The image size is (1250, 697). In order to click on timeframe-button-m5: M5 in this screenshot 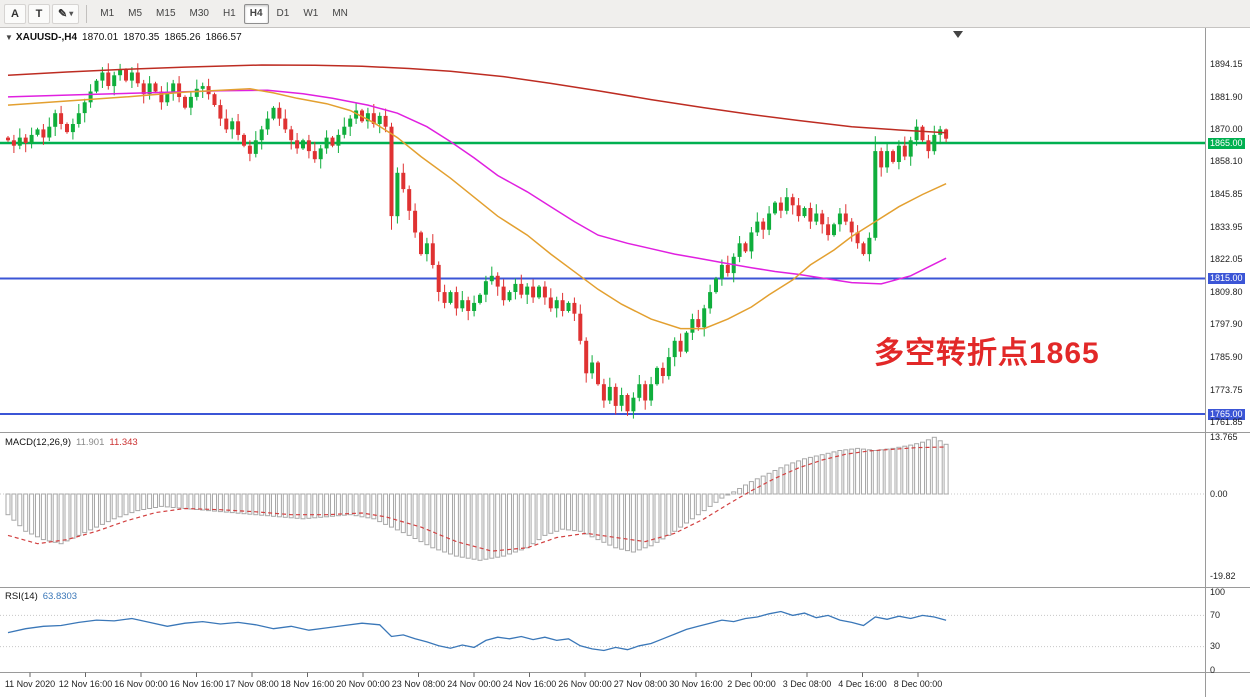, I will do `click(135, 13)`.